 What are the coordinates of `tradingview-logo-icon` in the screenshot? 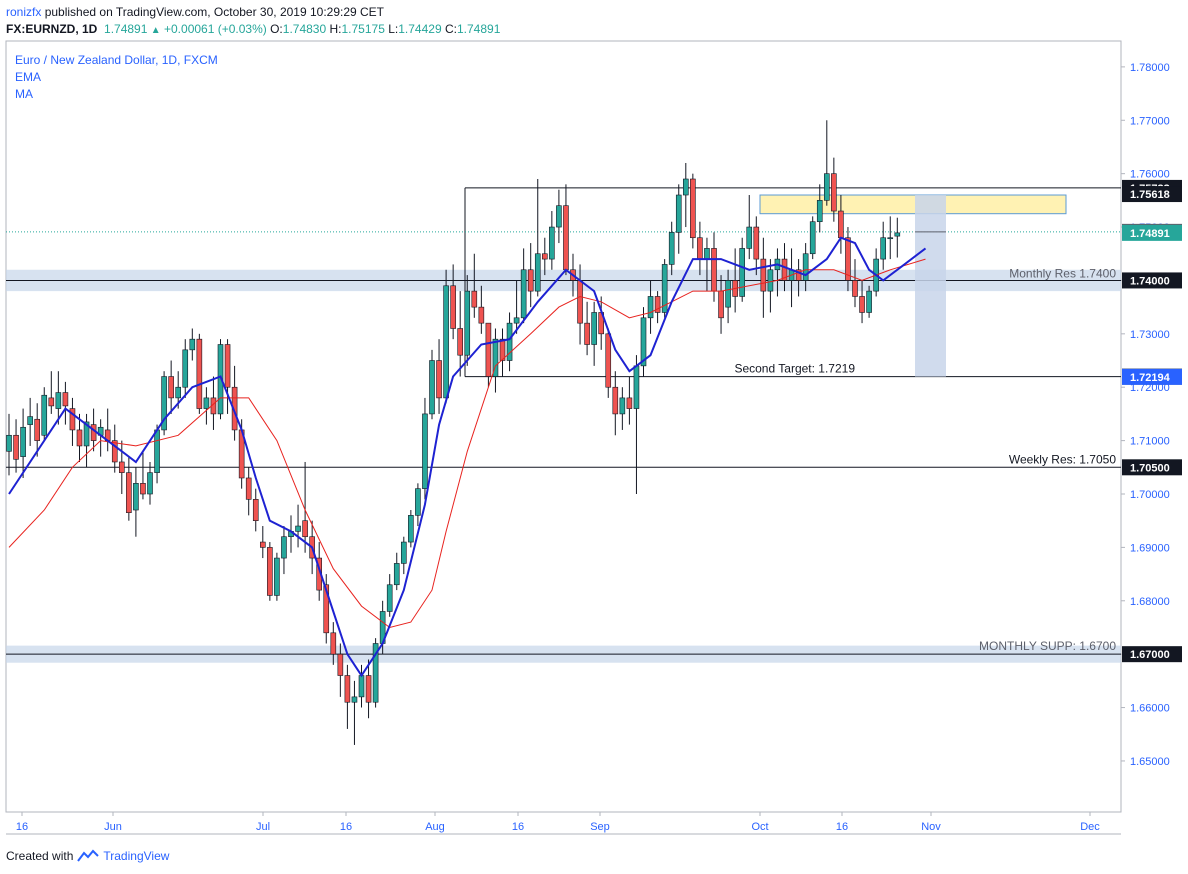 It's located at (88, 855).